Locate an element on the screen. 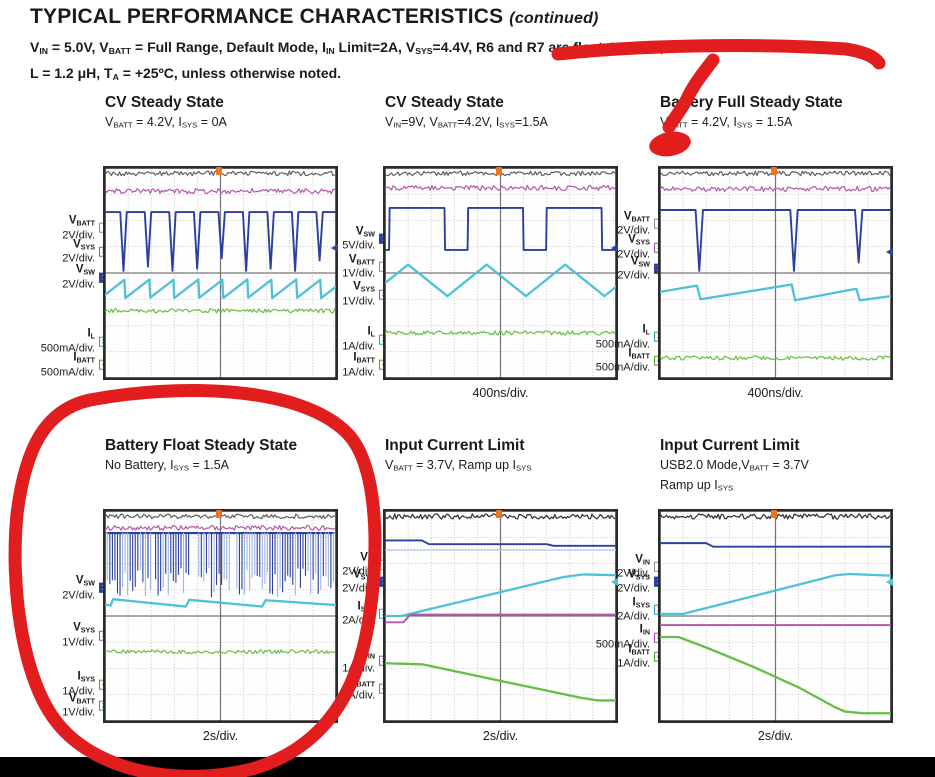 The height and width of the screenshot is (777, 935). plot-subtitle: VIN=9V, VBATT=4.2V, ISYS=1.5A is located at coordinates (466, 122).